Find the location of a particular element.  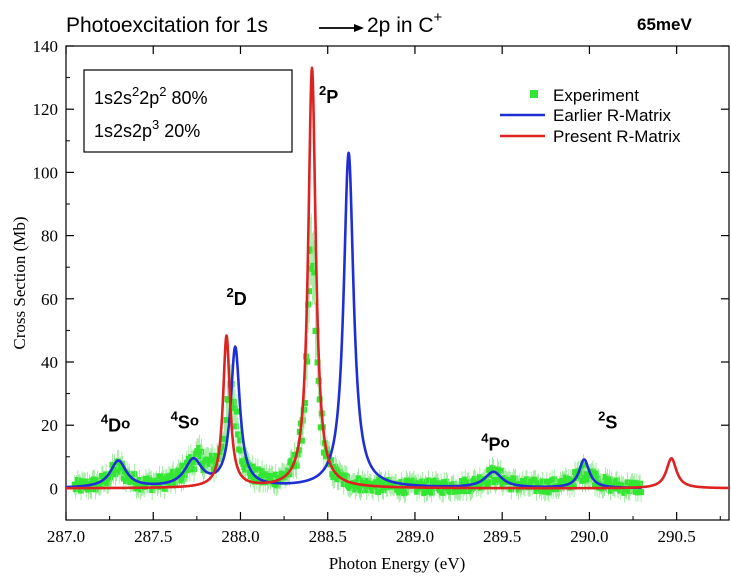

transition-arrow-head is located at coordinates (359, 28).